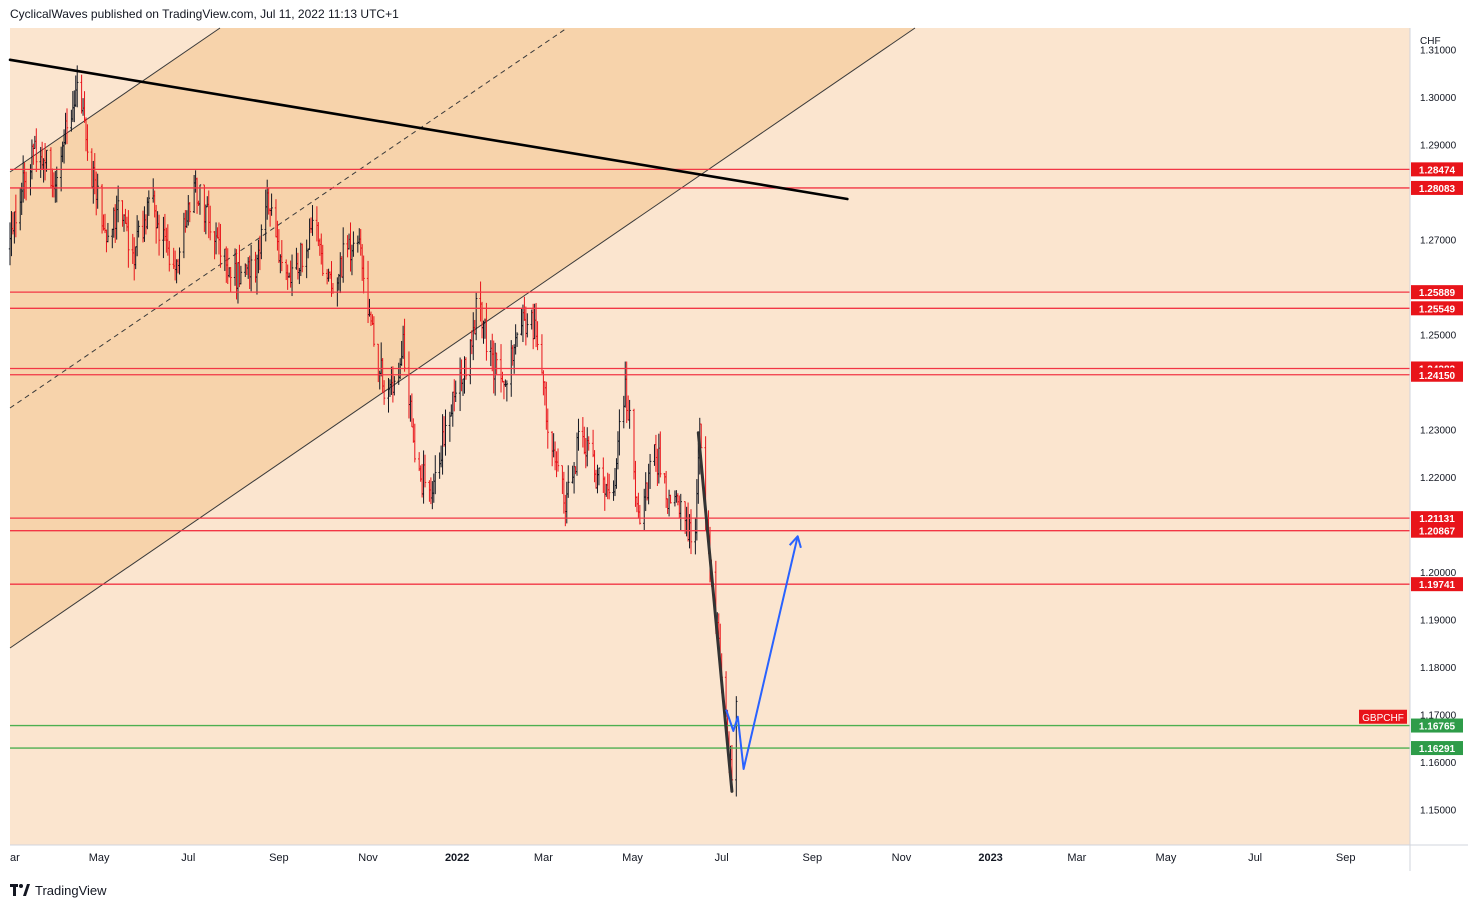 Image resolution: width=1478 pixels, height=912 pixels. What do you see at coordinates (20, 890) in the screenshot?
I see `tradingview-logo-icon` at bounding box center [20, 890].